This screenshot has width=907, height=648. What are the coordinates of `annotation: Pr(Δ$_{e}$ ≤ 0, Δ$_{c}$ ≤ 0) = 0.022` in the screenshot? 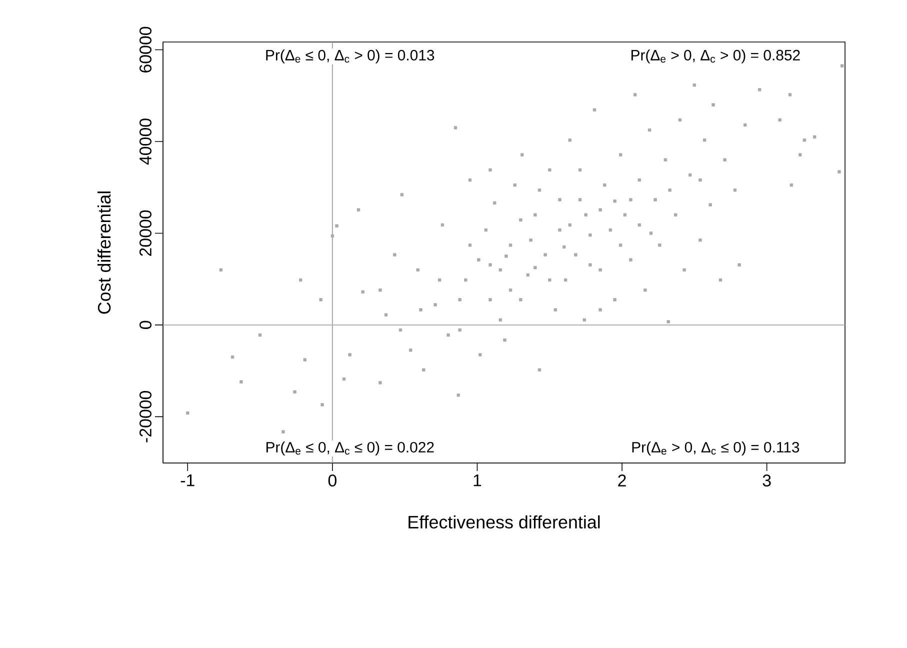 It's located at (350, 449).